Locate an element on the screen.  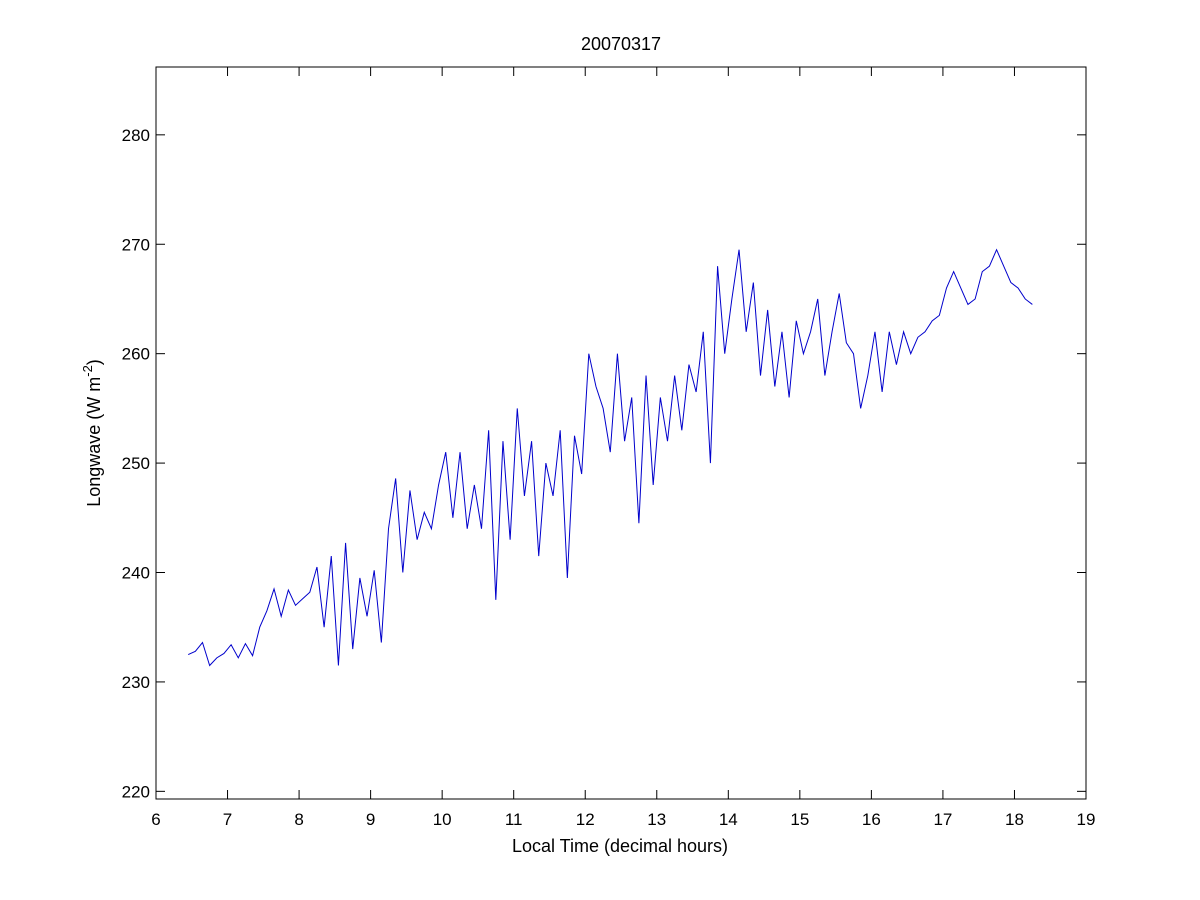
y-axis-label-suffix: ) is located at coordinates (94, 362).